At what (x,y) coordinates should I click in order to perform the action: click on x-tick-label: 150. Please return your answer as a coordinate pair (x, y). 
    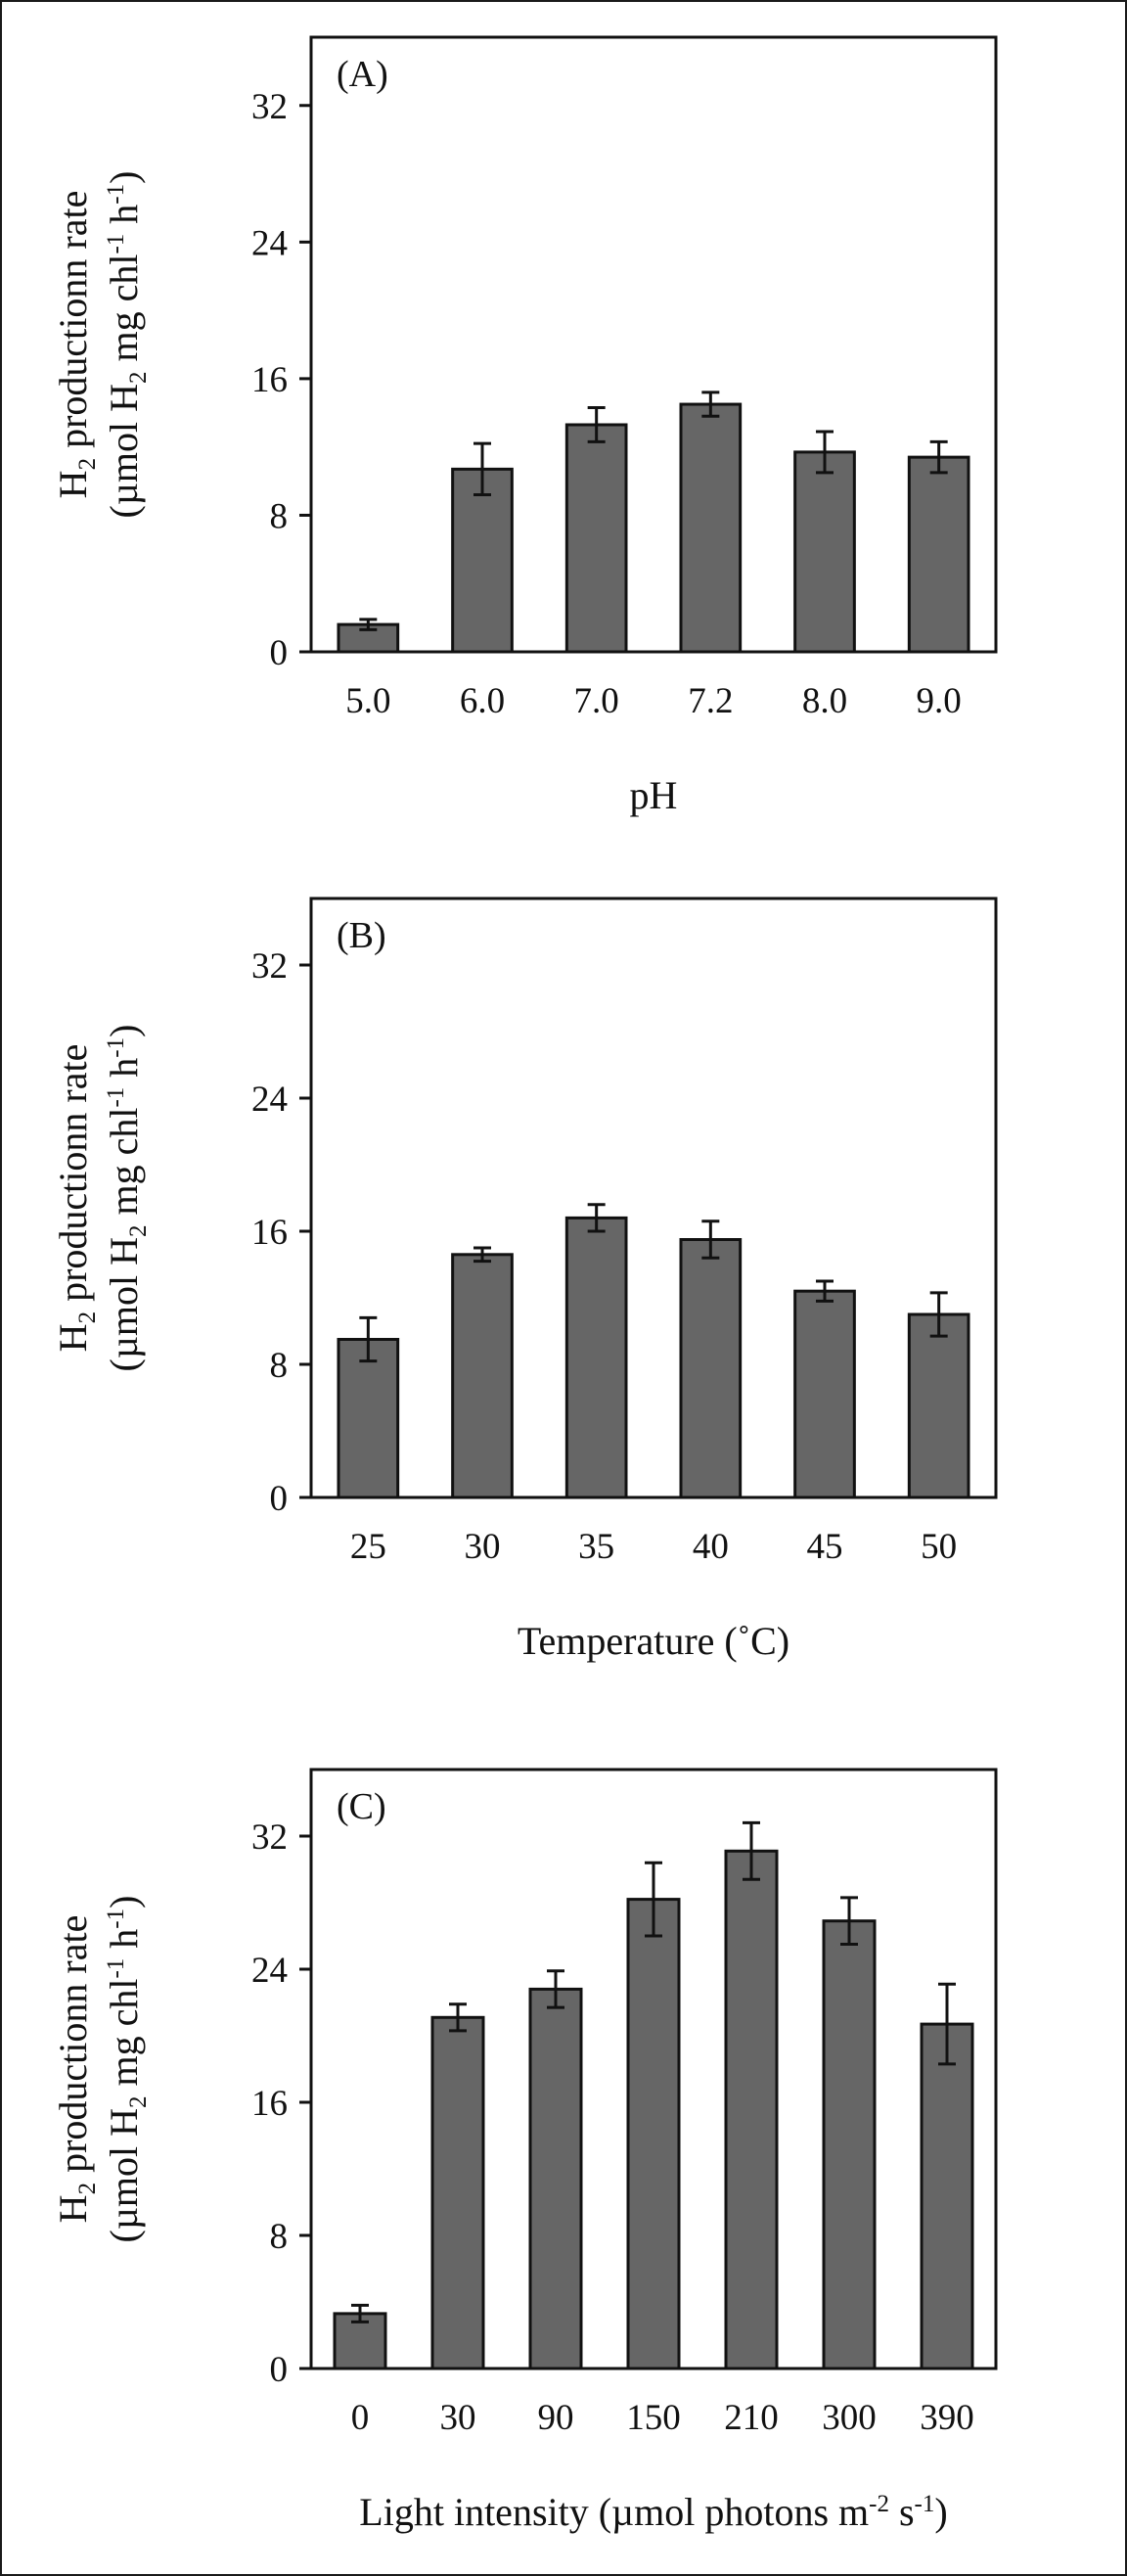
    Looking at the image, I should click on (653, 2418).